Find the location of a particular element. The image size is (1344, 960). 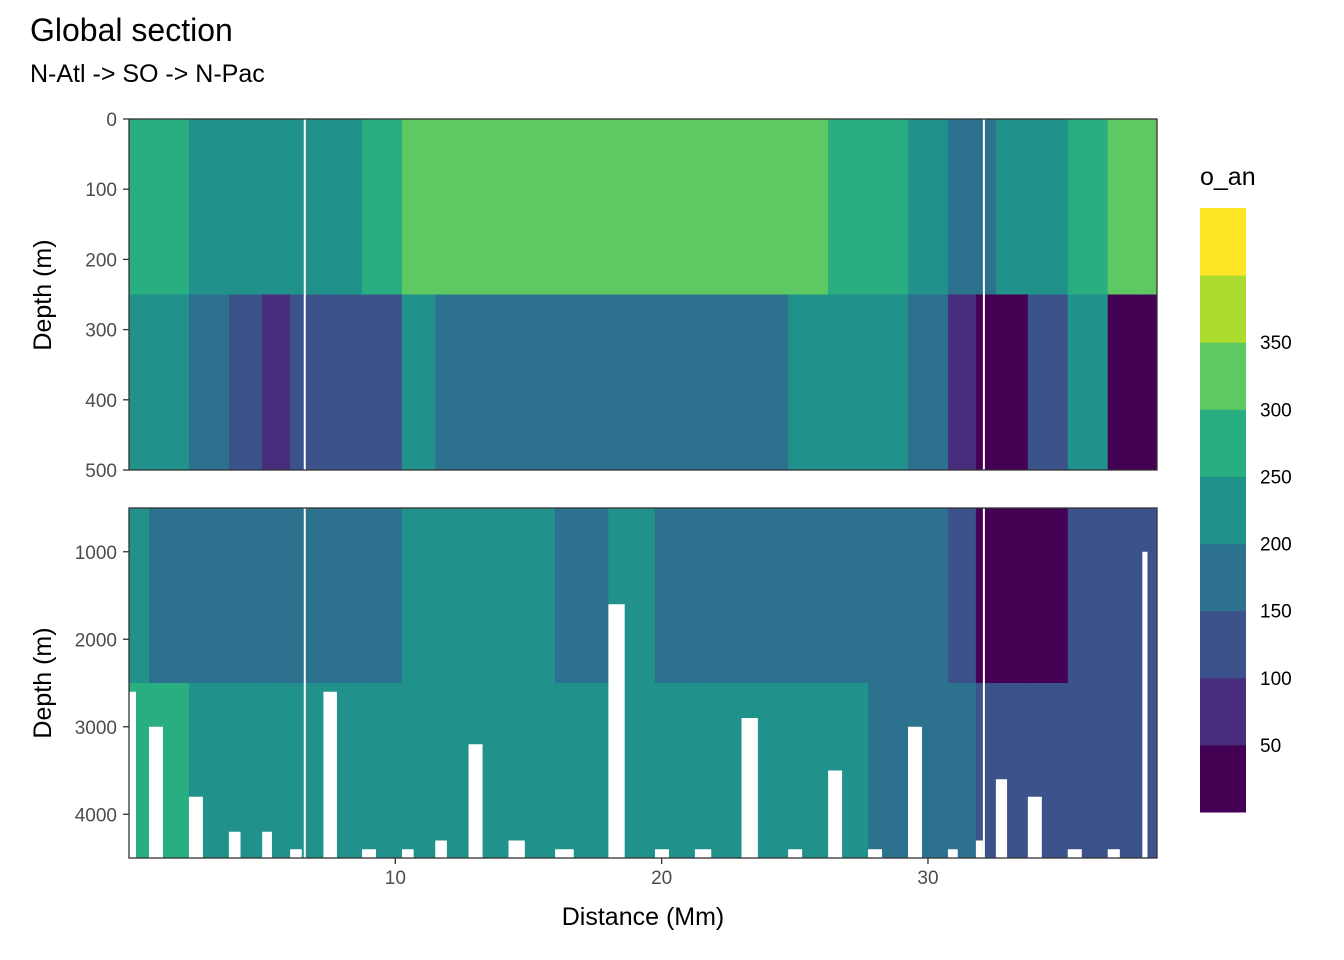

legend-label: 350 is located at coordinates (1276, 343).